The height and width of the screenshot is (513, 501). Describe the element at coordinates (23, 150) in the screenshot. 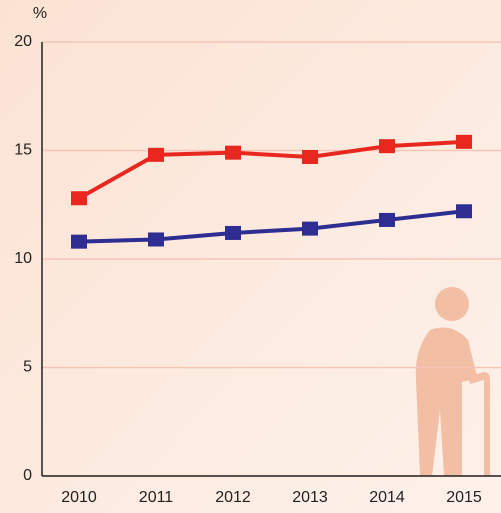

I see `y-tick-label: 15` at that location.